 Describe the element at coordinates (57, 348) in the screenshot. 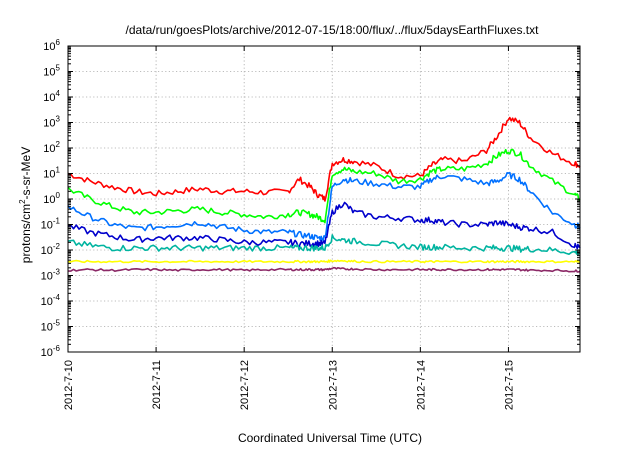

I see `y-tick-exponent: -6` at that location.